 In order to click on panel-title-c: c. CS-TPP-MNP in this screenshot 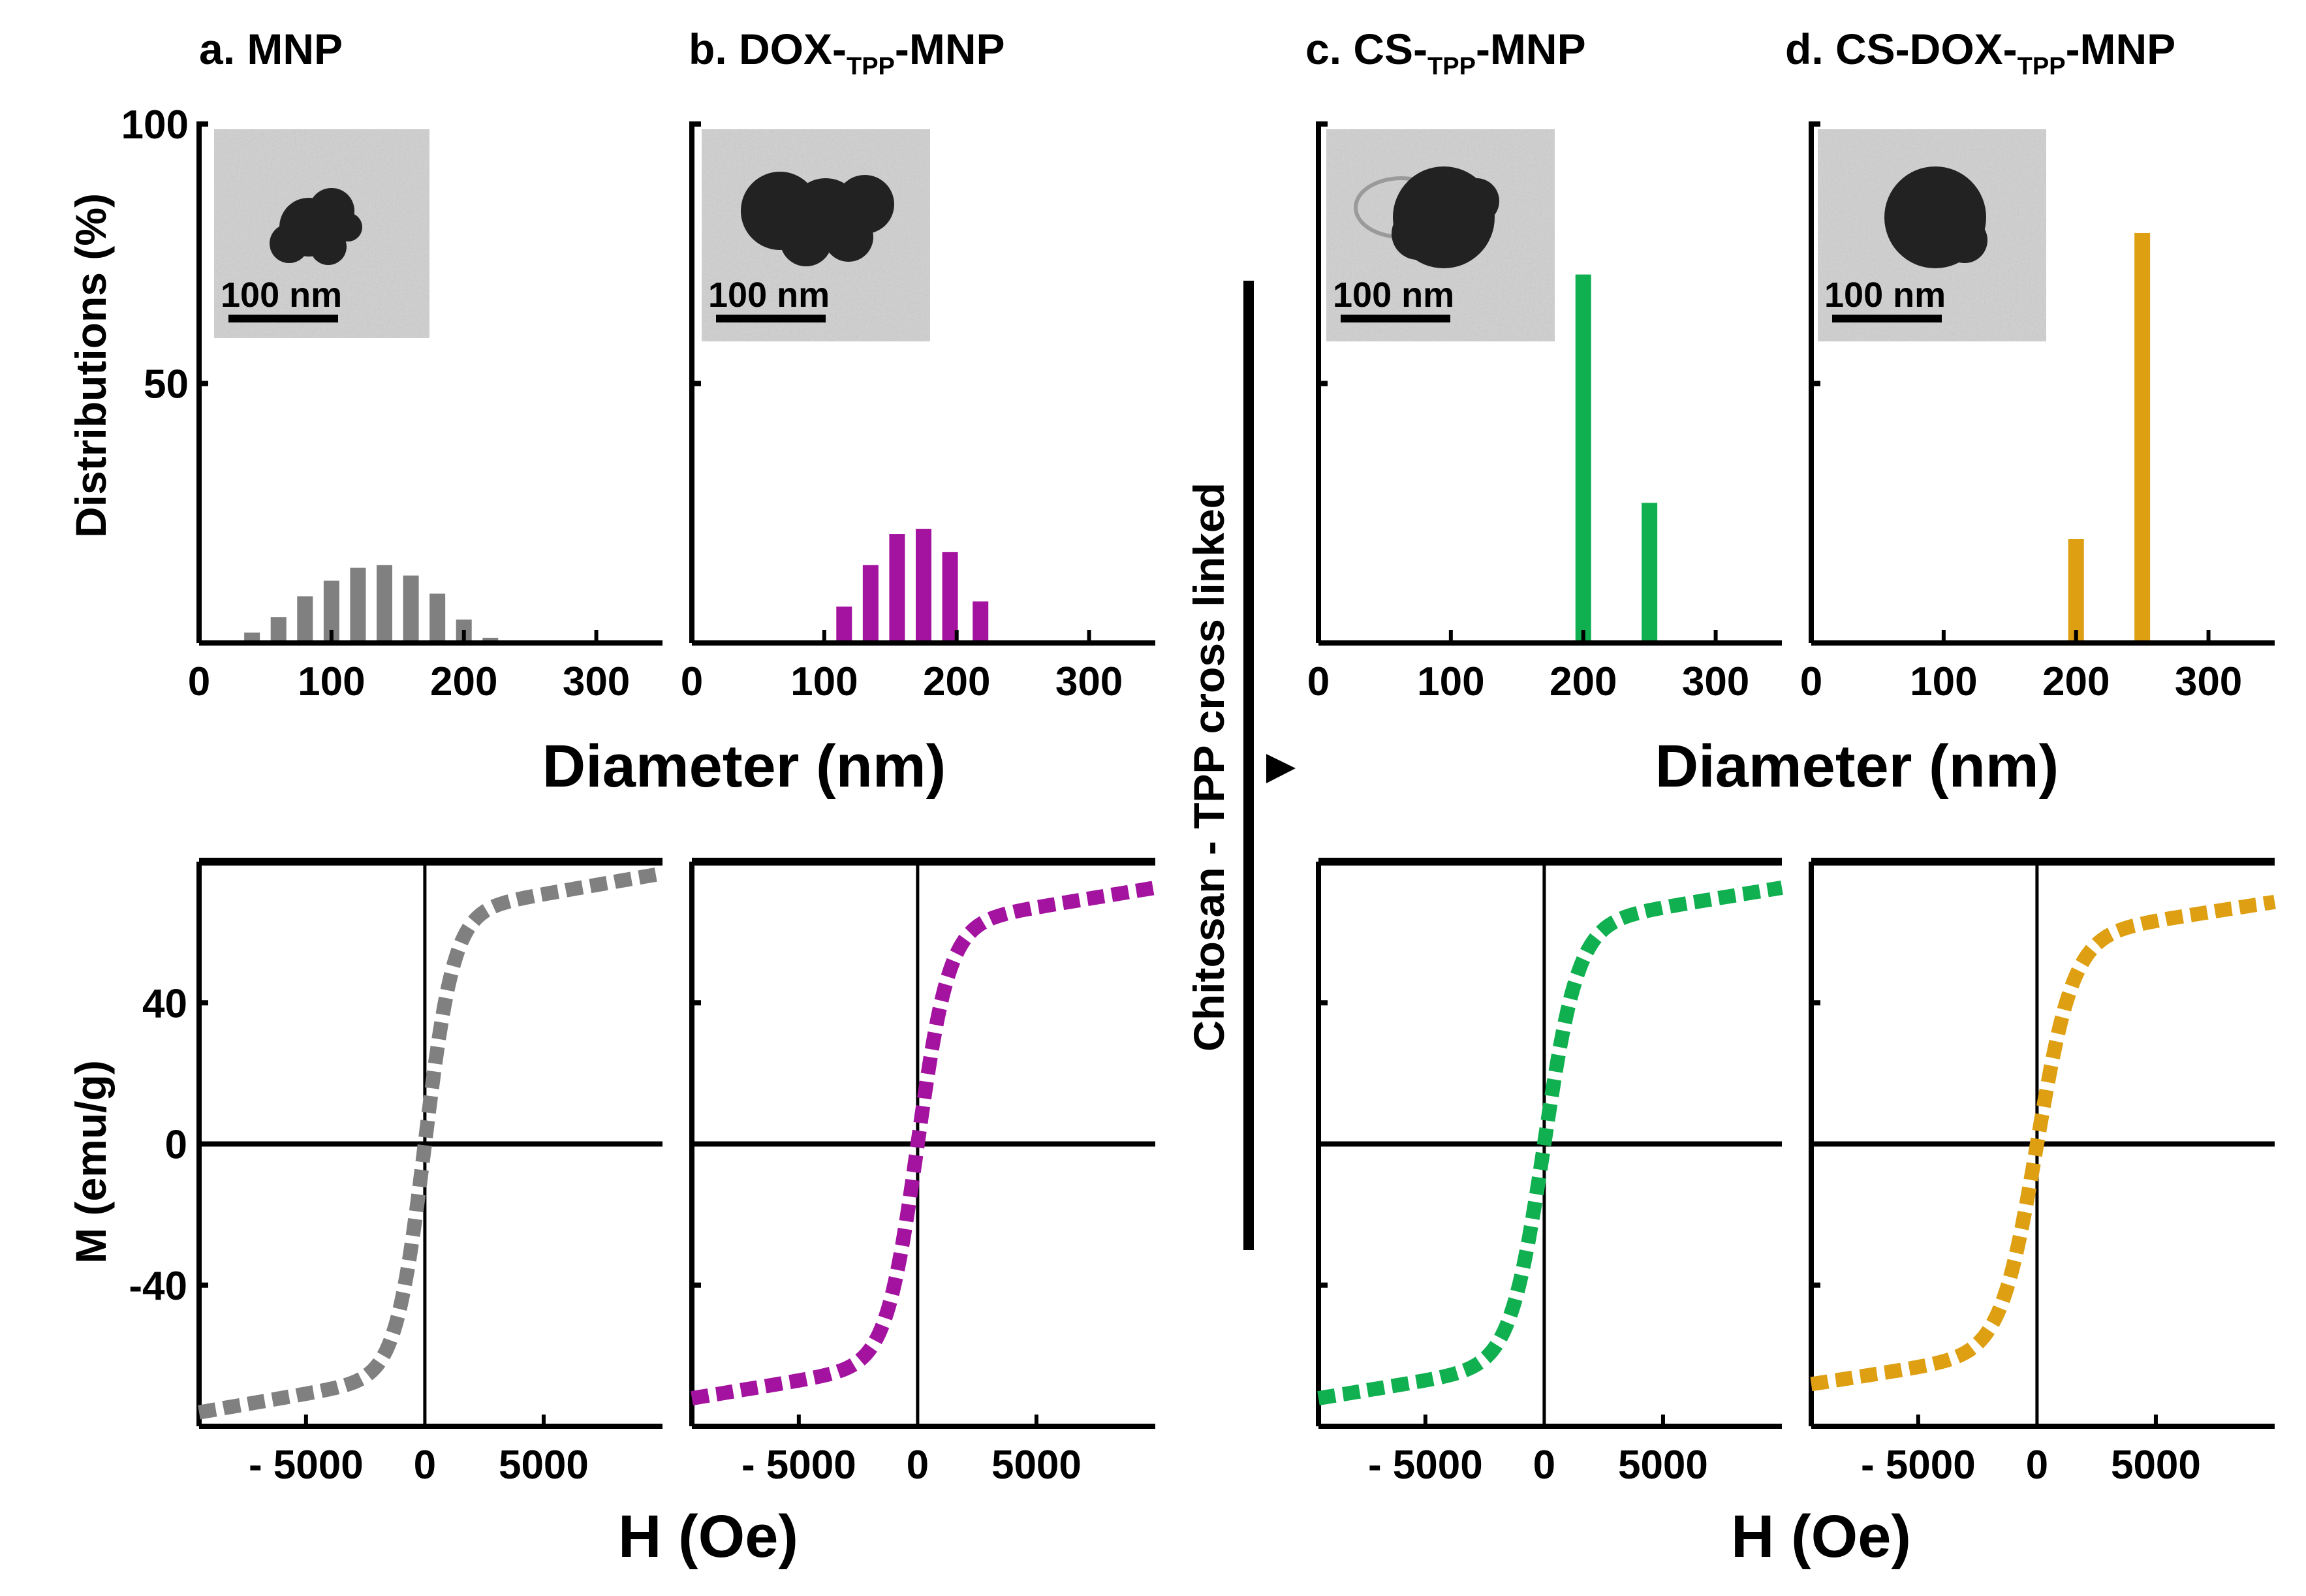, I will do `click(1446, 52)`.